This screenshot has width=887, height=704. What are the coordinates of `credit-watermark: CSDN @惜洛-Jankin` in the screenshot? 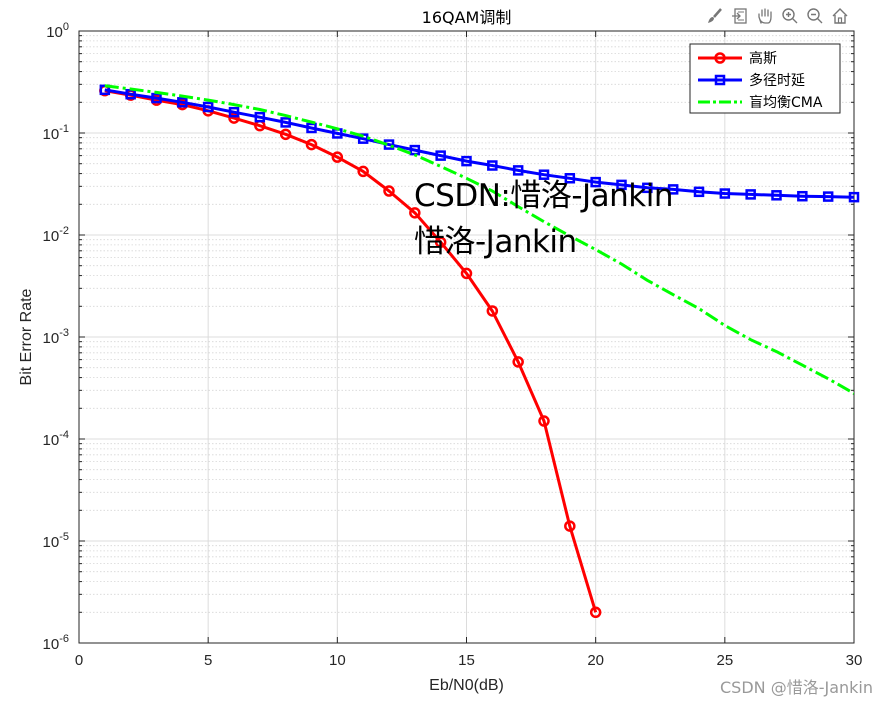 It's located at (796, 687).